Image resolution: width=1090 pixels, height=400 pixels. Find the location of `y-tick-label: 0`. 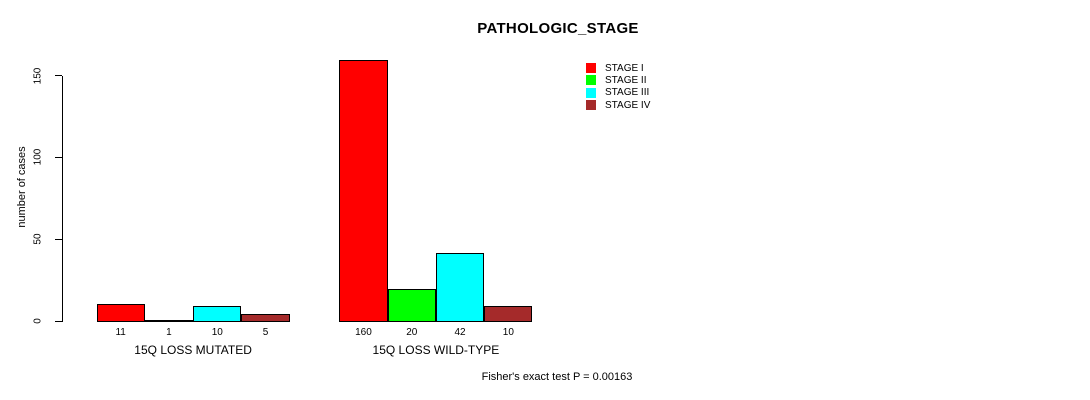

y-tick-label: 0 is located at coordinates (38, 321).